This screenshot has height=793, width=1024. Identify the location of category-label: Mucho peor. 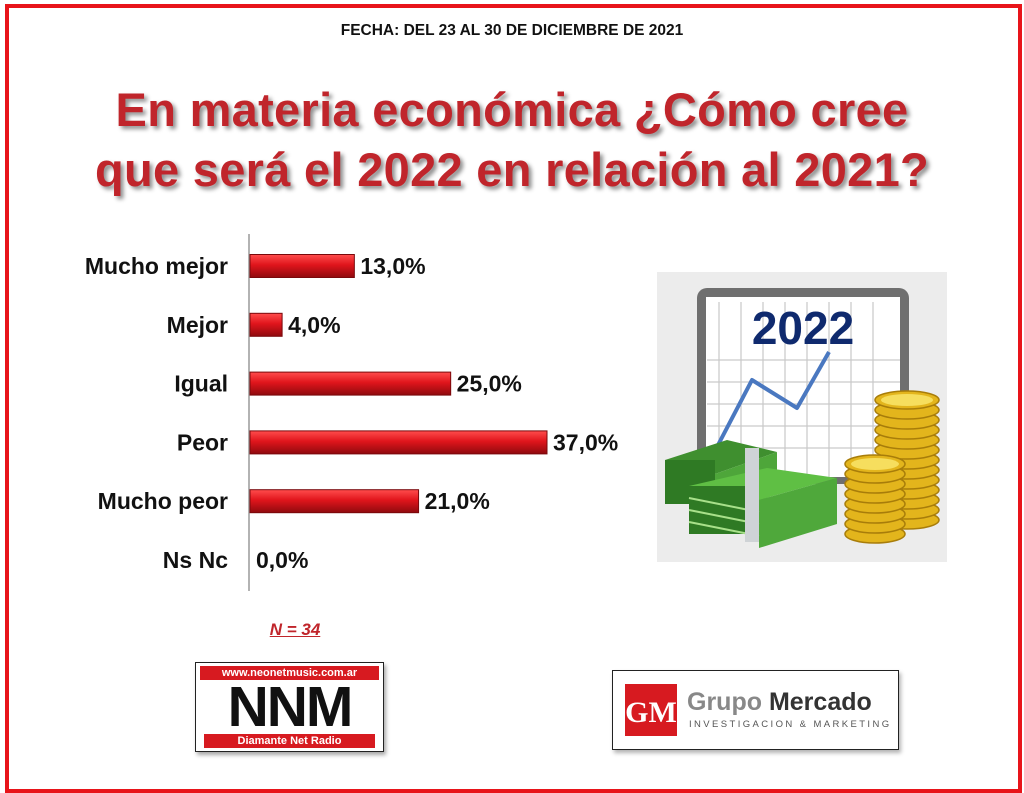
(163, 501).